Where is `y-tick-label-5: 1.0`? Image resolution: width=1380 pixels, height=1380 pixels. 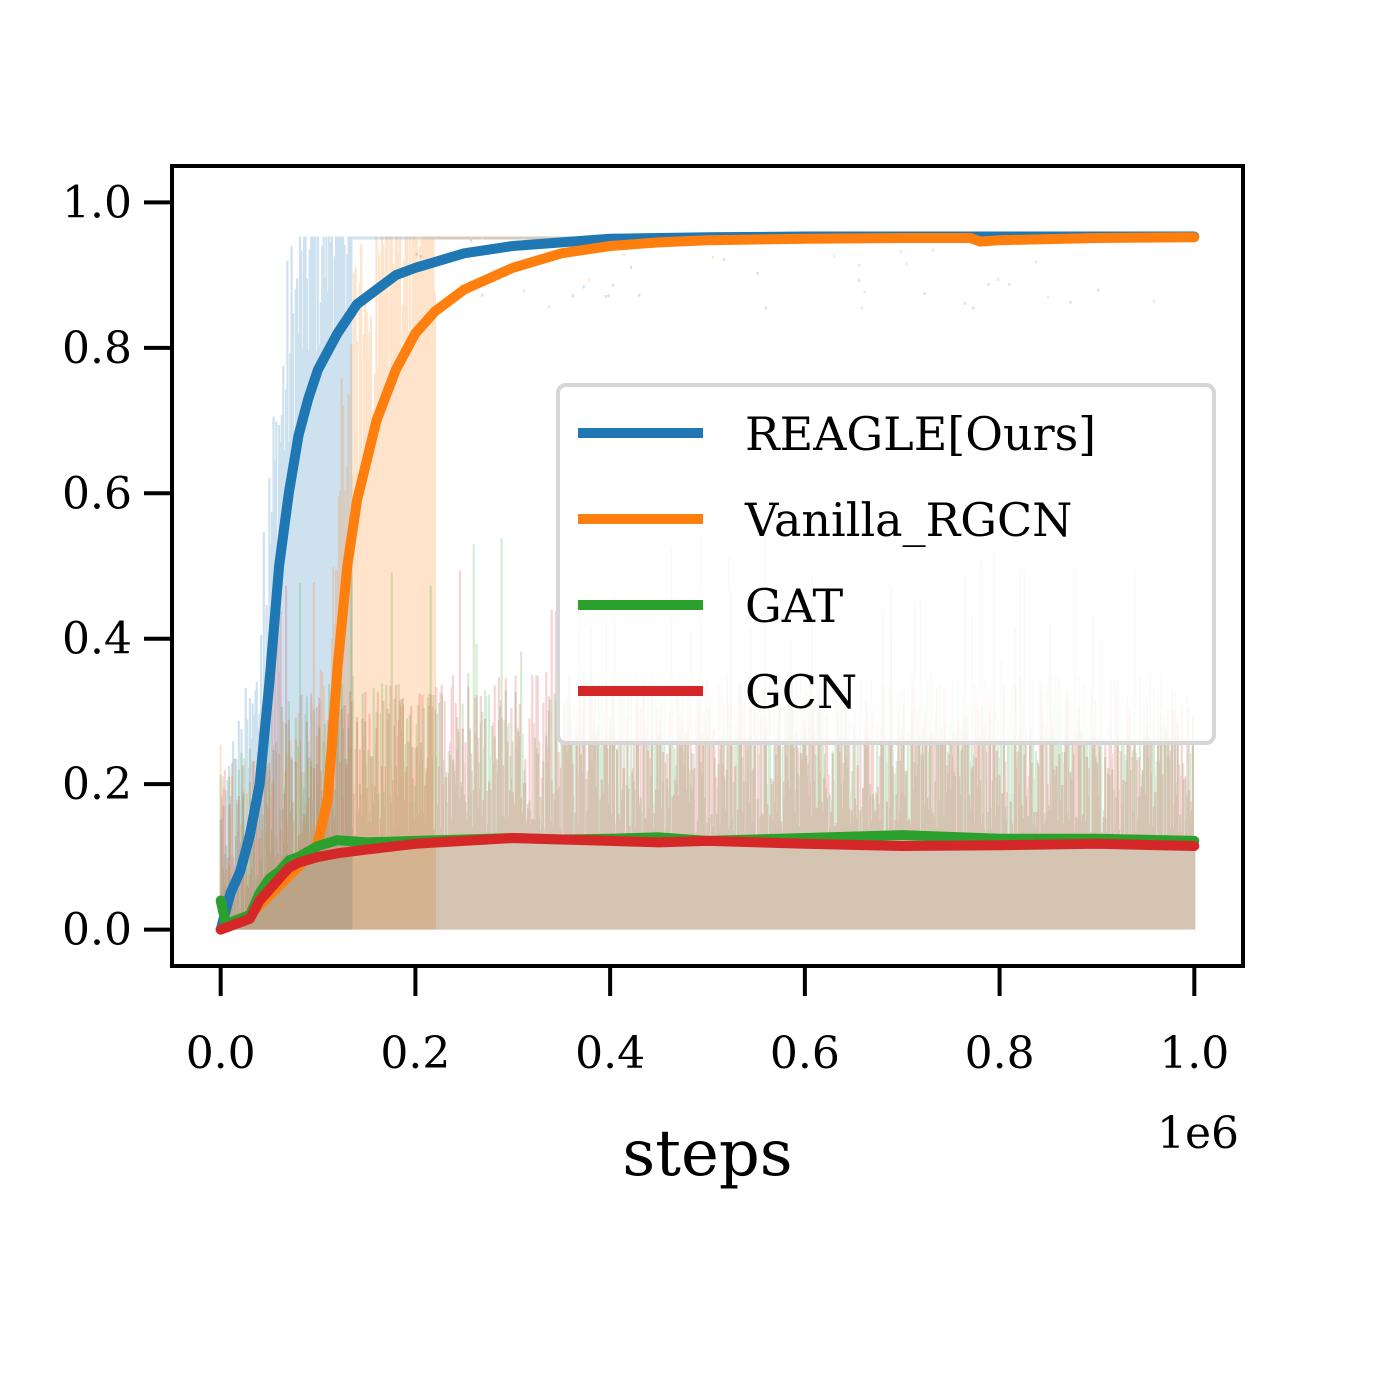 y-tick-label-5: 1.0 is located at coordinates (97, 202).